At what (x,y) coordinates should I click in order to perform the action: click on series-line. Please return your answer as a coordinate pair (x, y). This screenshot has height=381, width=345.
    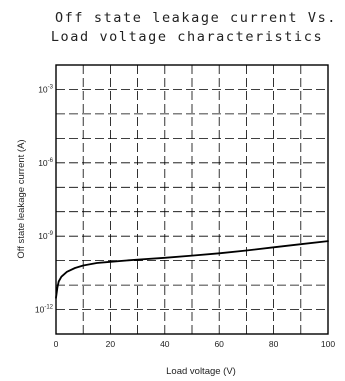
    Looking at the image, I should click on (192, 269).